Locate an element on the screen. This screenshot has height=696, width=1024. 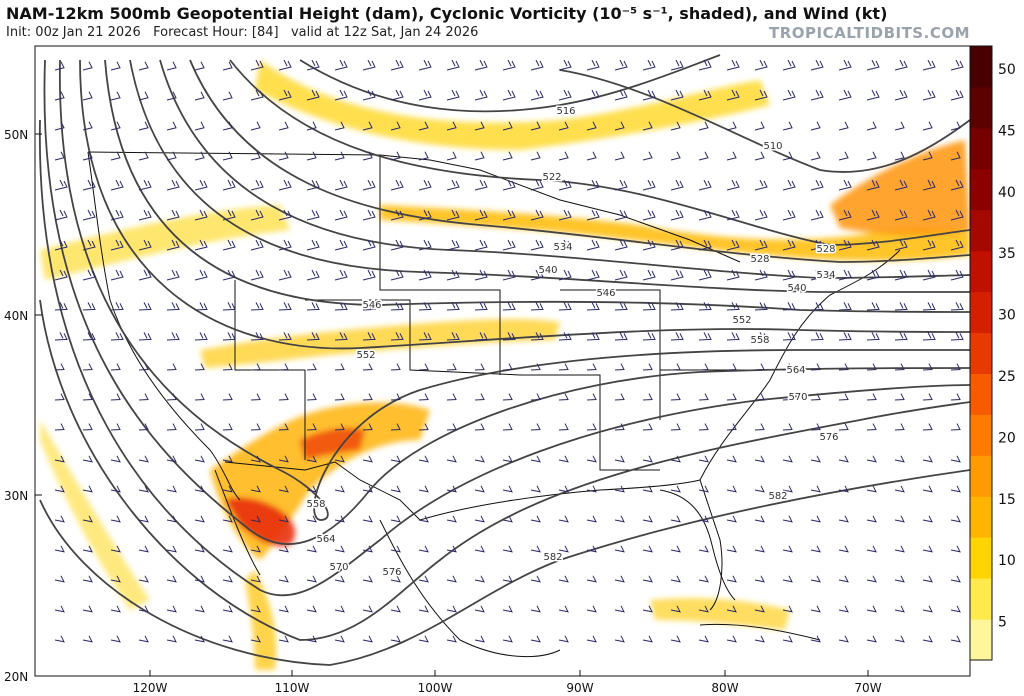
colorbar-tick-label: 40 is located at coordinates (1007, 193).